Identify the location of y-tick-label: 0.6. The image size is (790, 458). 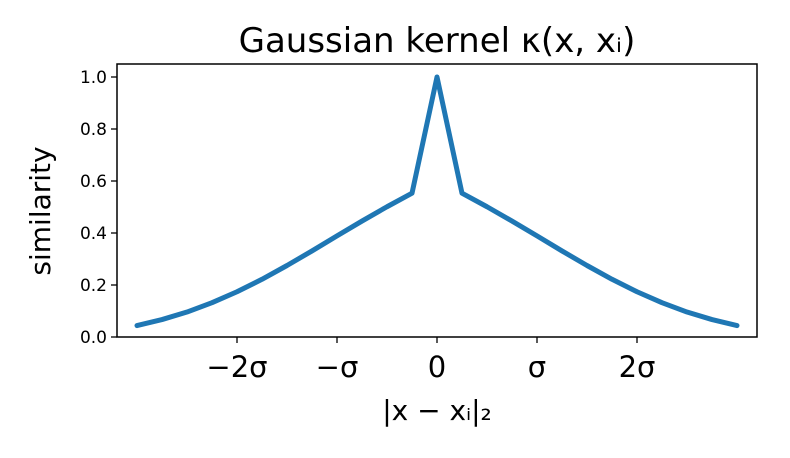
(93, 182).